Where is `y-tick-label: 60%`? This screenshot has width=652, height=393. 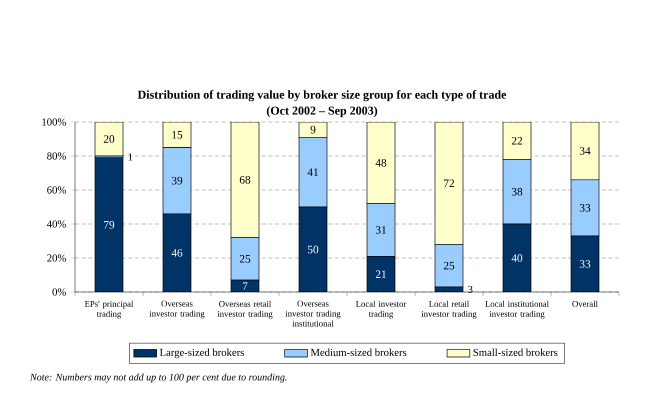
y-tick-label: 60% is located at coordinates (56, 190).